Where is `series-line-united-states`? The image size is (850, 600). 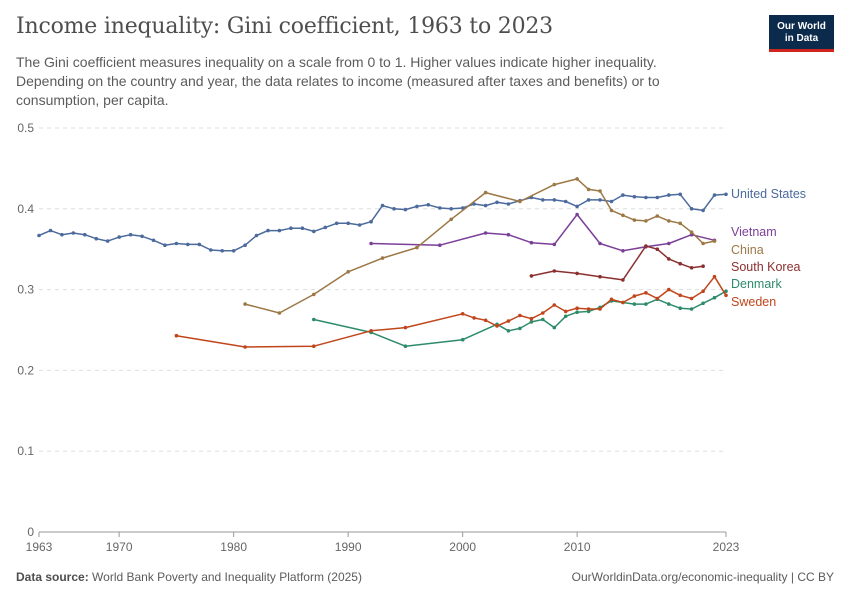
series-line-united-states is located at coordinates (382, 222).